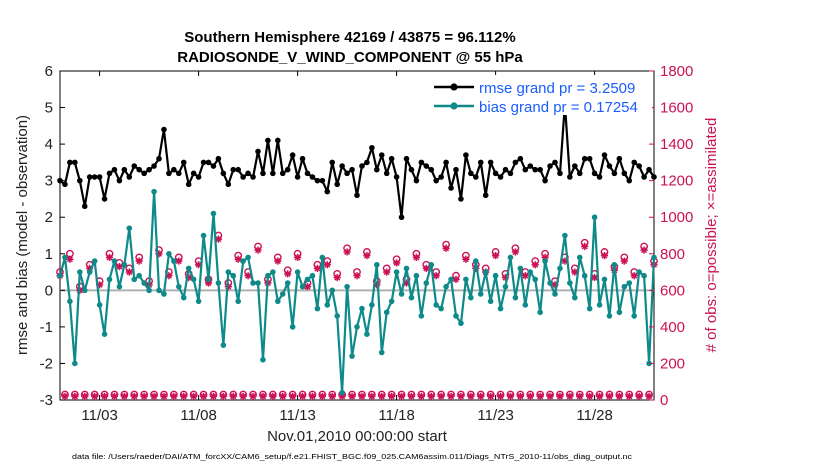 Image resolution: width=830 pixels, height=470 pixels. Describe the element at coordinates (711, 235) in the screenshot. I see `y-axis-right-label: # of obs: o=possible; ×=assimilated` at that location.